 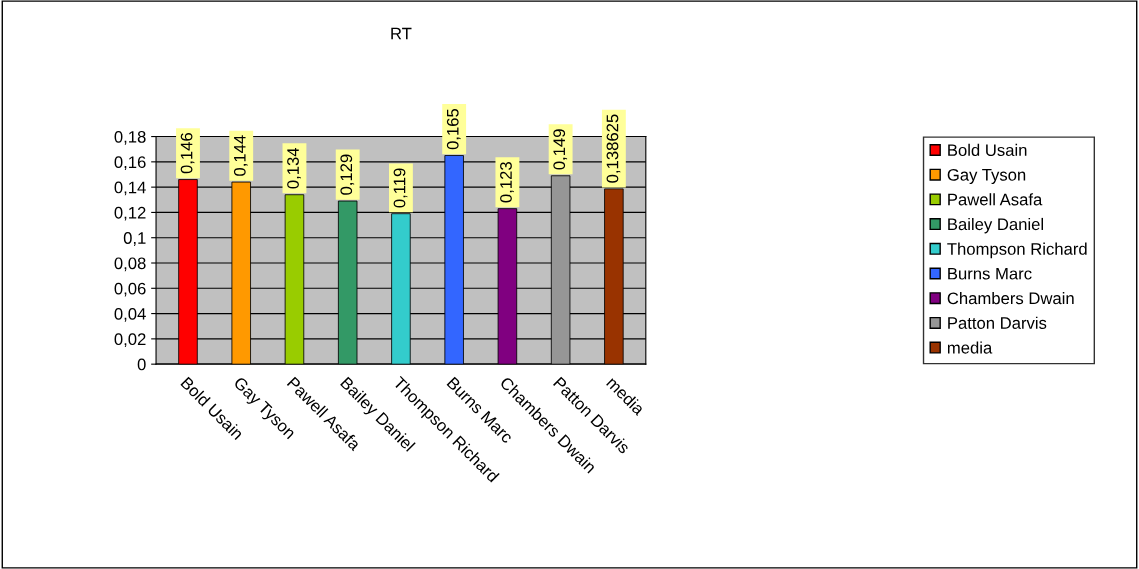 What do you see at coordinates (130, 137) in the screenshot?
I see `y-tick-label: 0,18` at bounding box center [130, 137].